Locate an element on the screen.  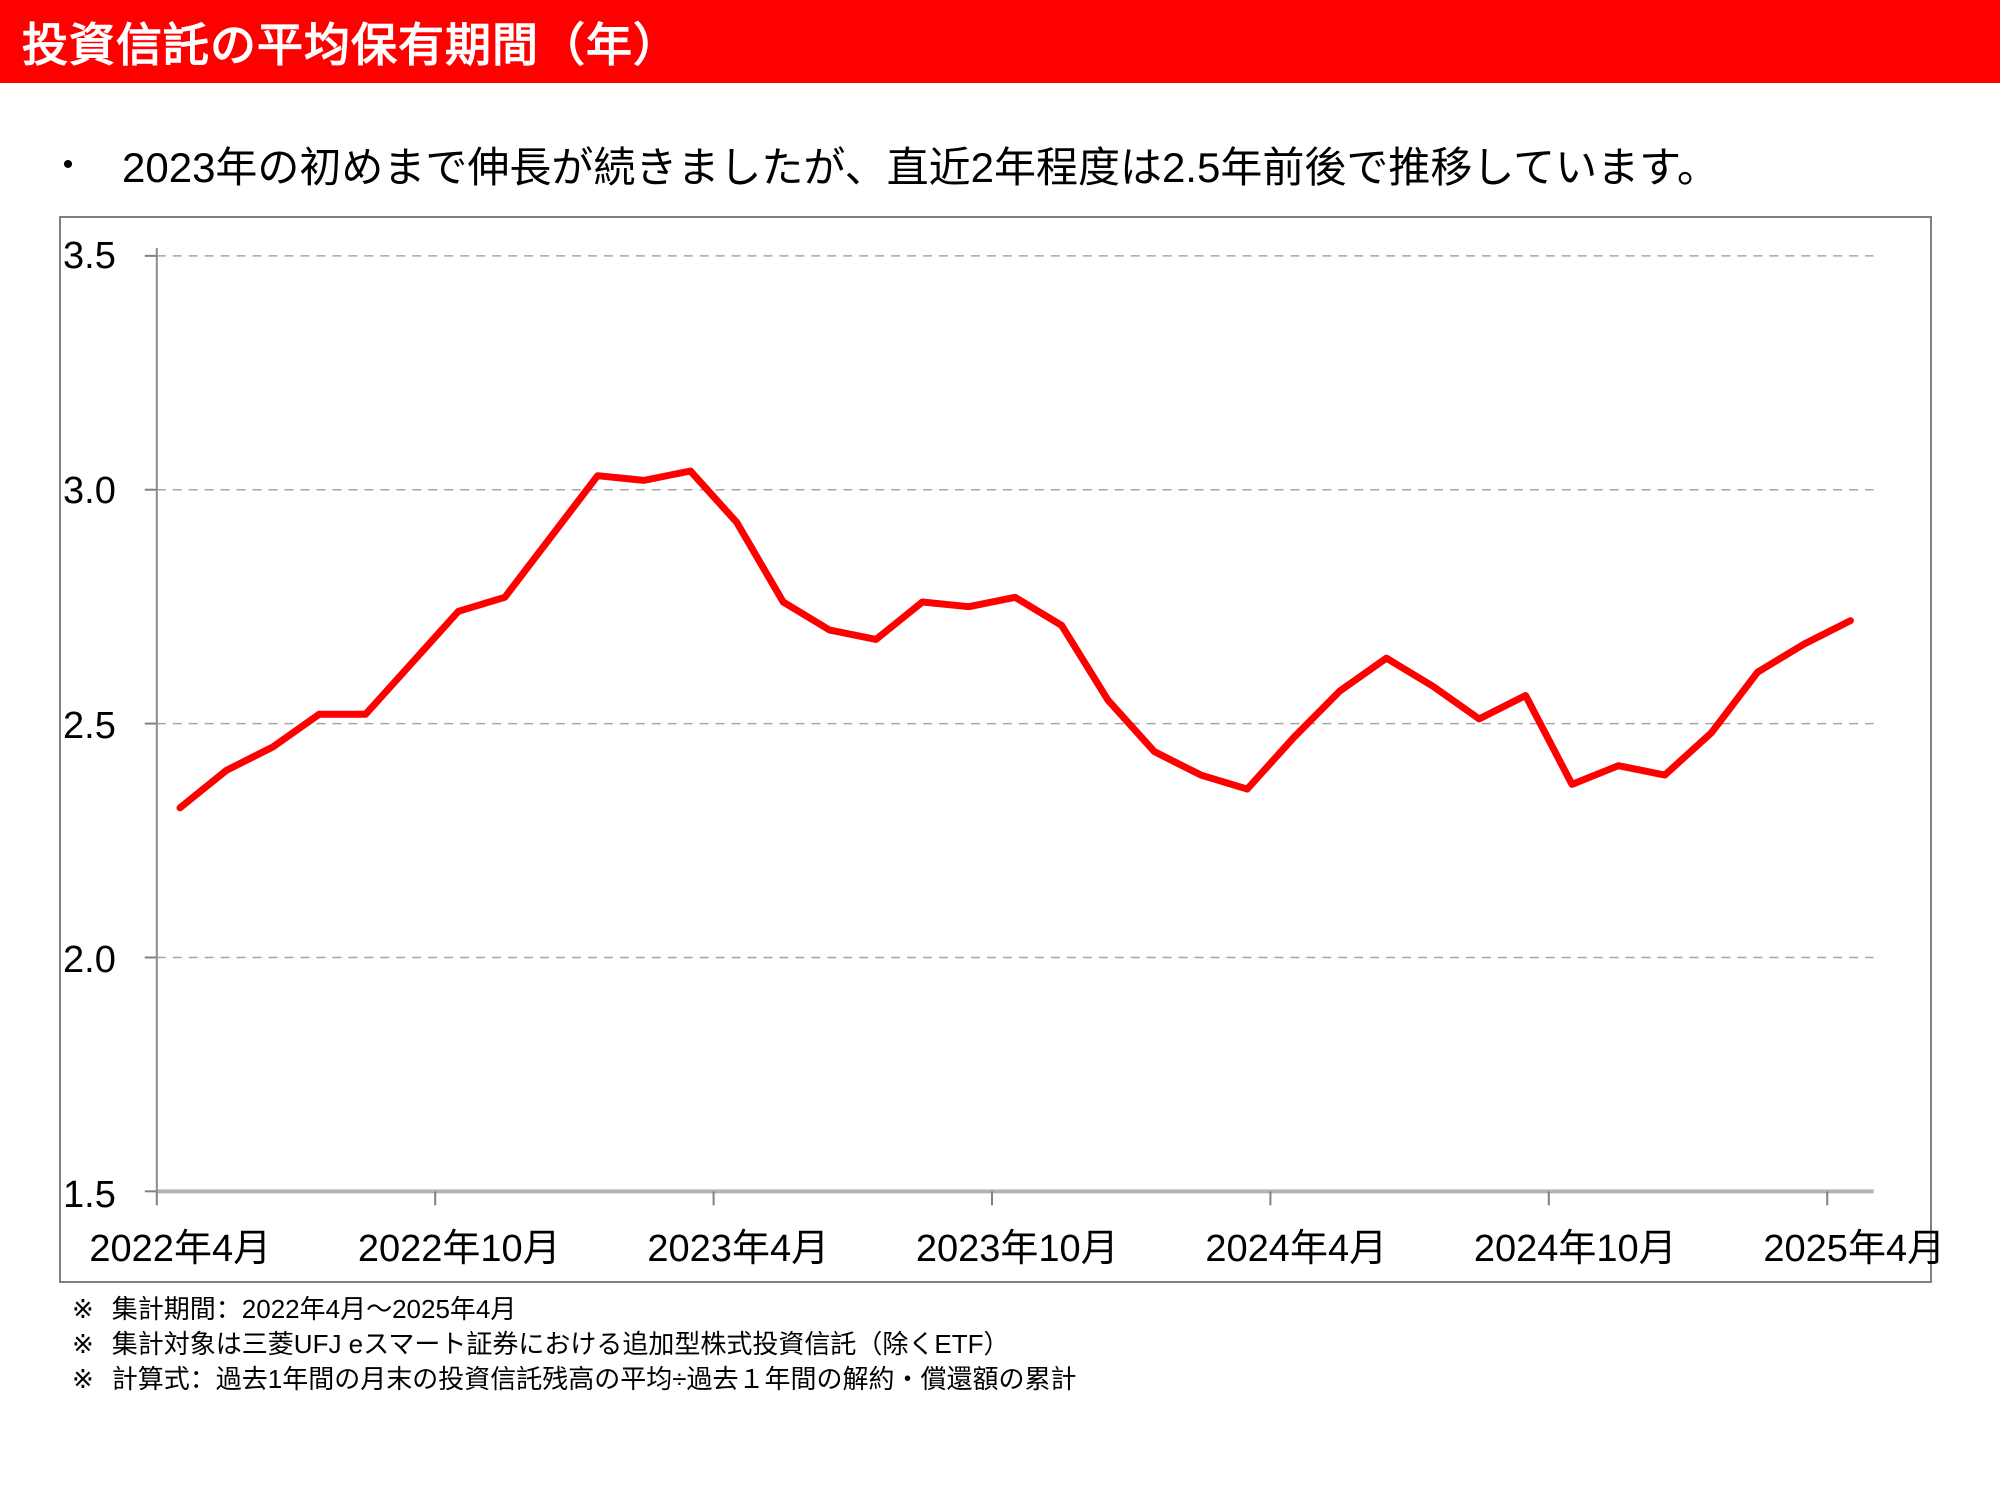
y-axis-tick-label: 3.5 is located at coordinates (89, 256).